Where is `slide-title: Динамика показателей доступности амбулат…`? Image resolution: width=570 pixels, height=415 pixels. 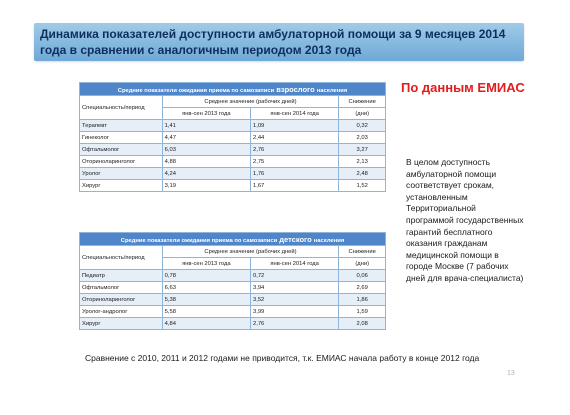 slide-title: Динамика показателей доступности амбулат… is located at coordinates (273, 42).